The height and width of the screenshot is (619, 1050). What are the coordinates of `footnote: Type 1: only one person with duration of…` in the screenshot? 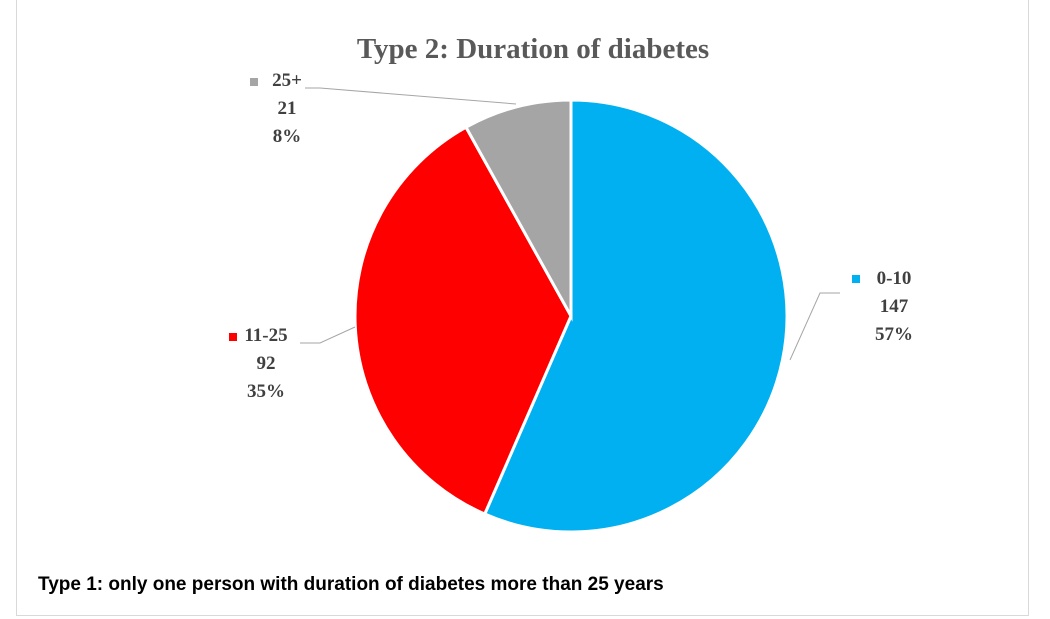 It's located at (351, 584).